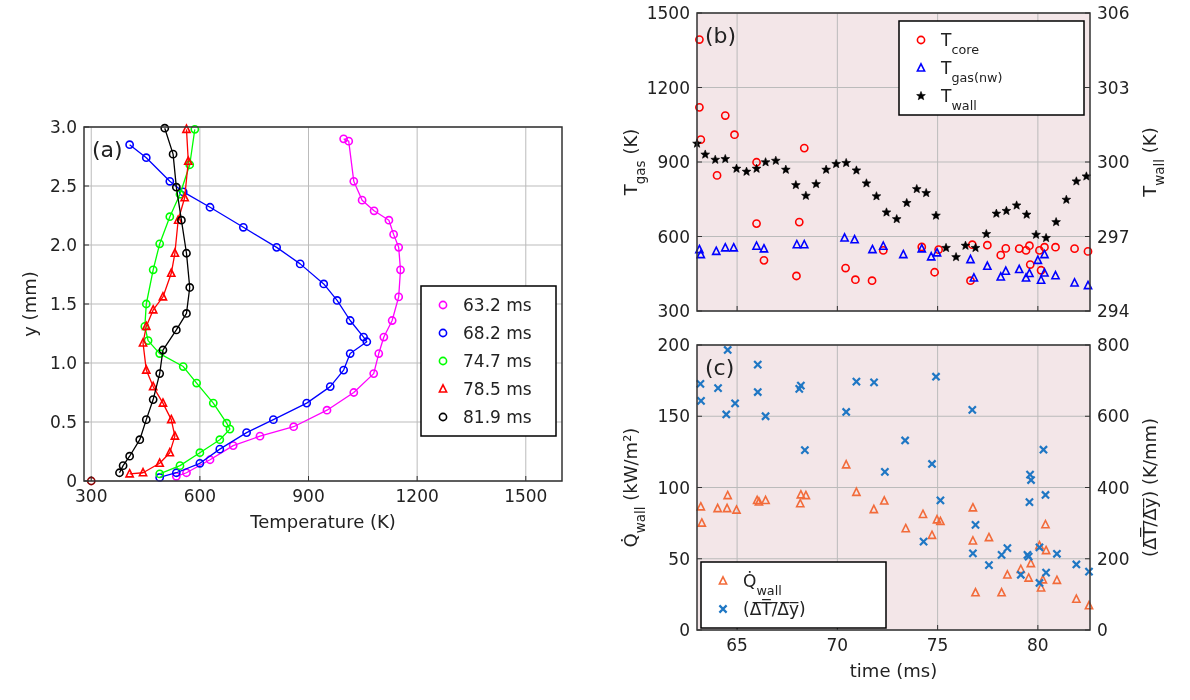  Describe the element at coordinates (322, 521) in the screenshot. I see `x-axis-title: Temperature (K)` at that location.